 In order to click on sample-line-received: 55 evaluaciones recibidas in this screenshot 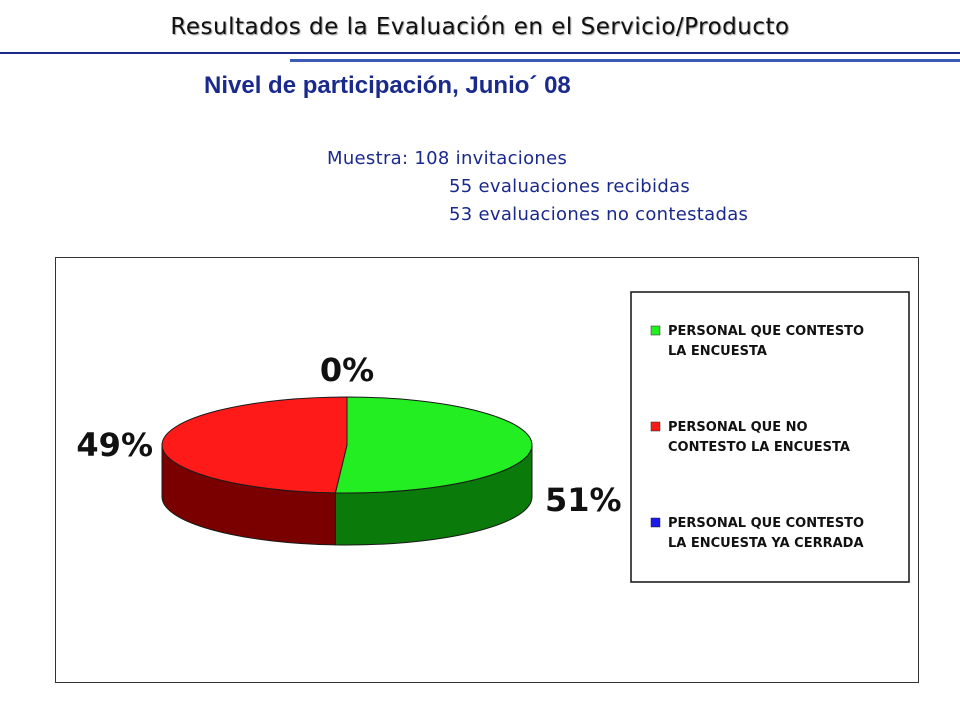, I will do `click(570, 186)`.